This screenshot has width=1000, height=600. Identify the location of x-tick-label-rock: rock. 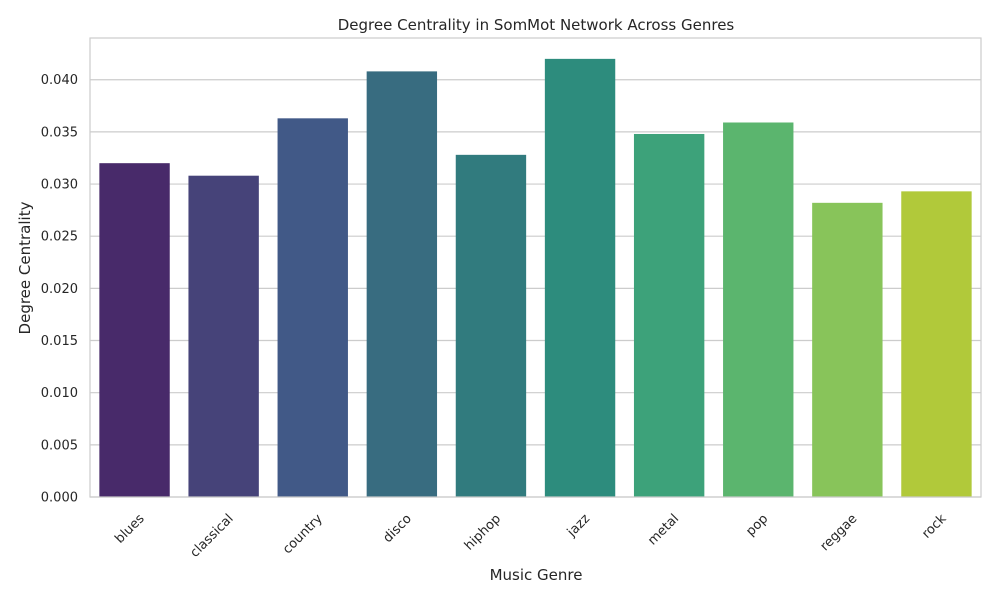
(934, 526).